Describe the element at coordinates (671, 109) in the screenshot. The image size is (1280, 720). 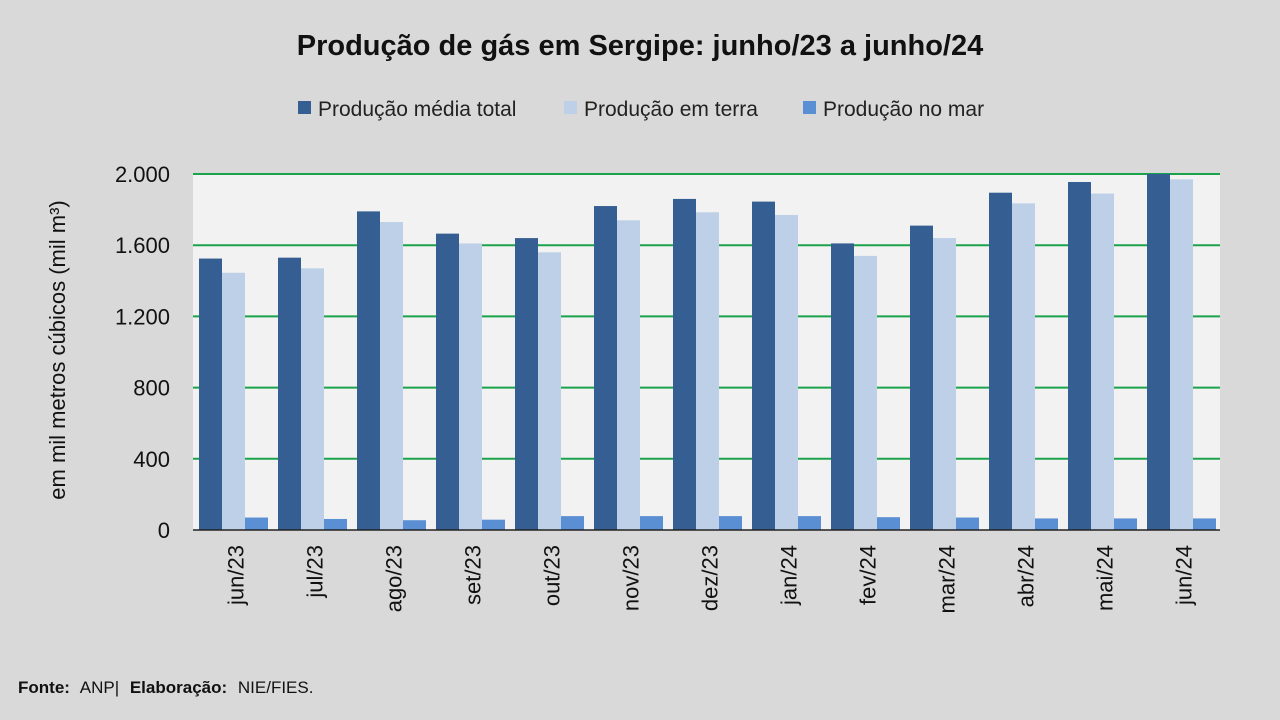
I see `legend-label: Produção em terra` at that location.